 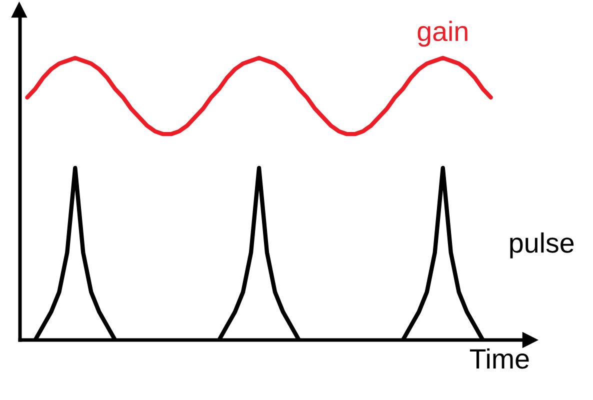 I want to click on series-label: gain, so click(x=443, y=33).